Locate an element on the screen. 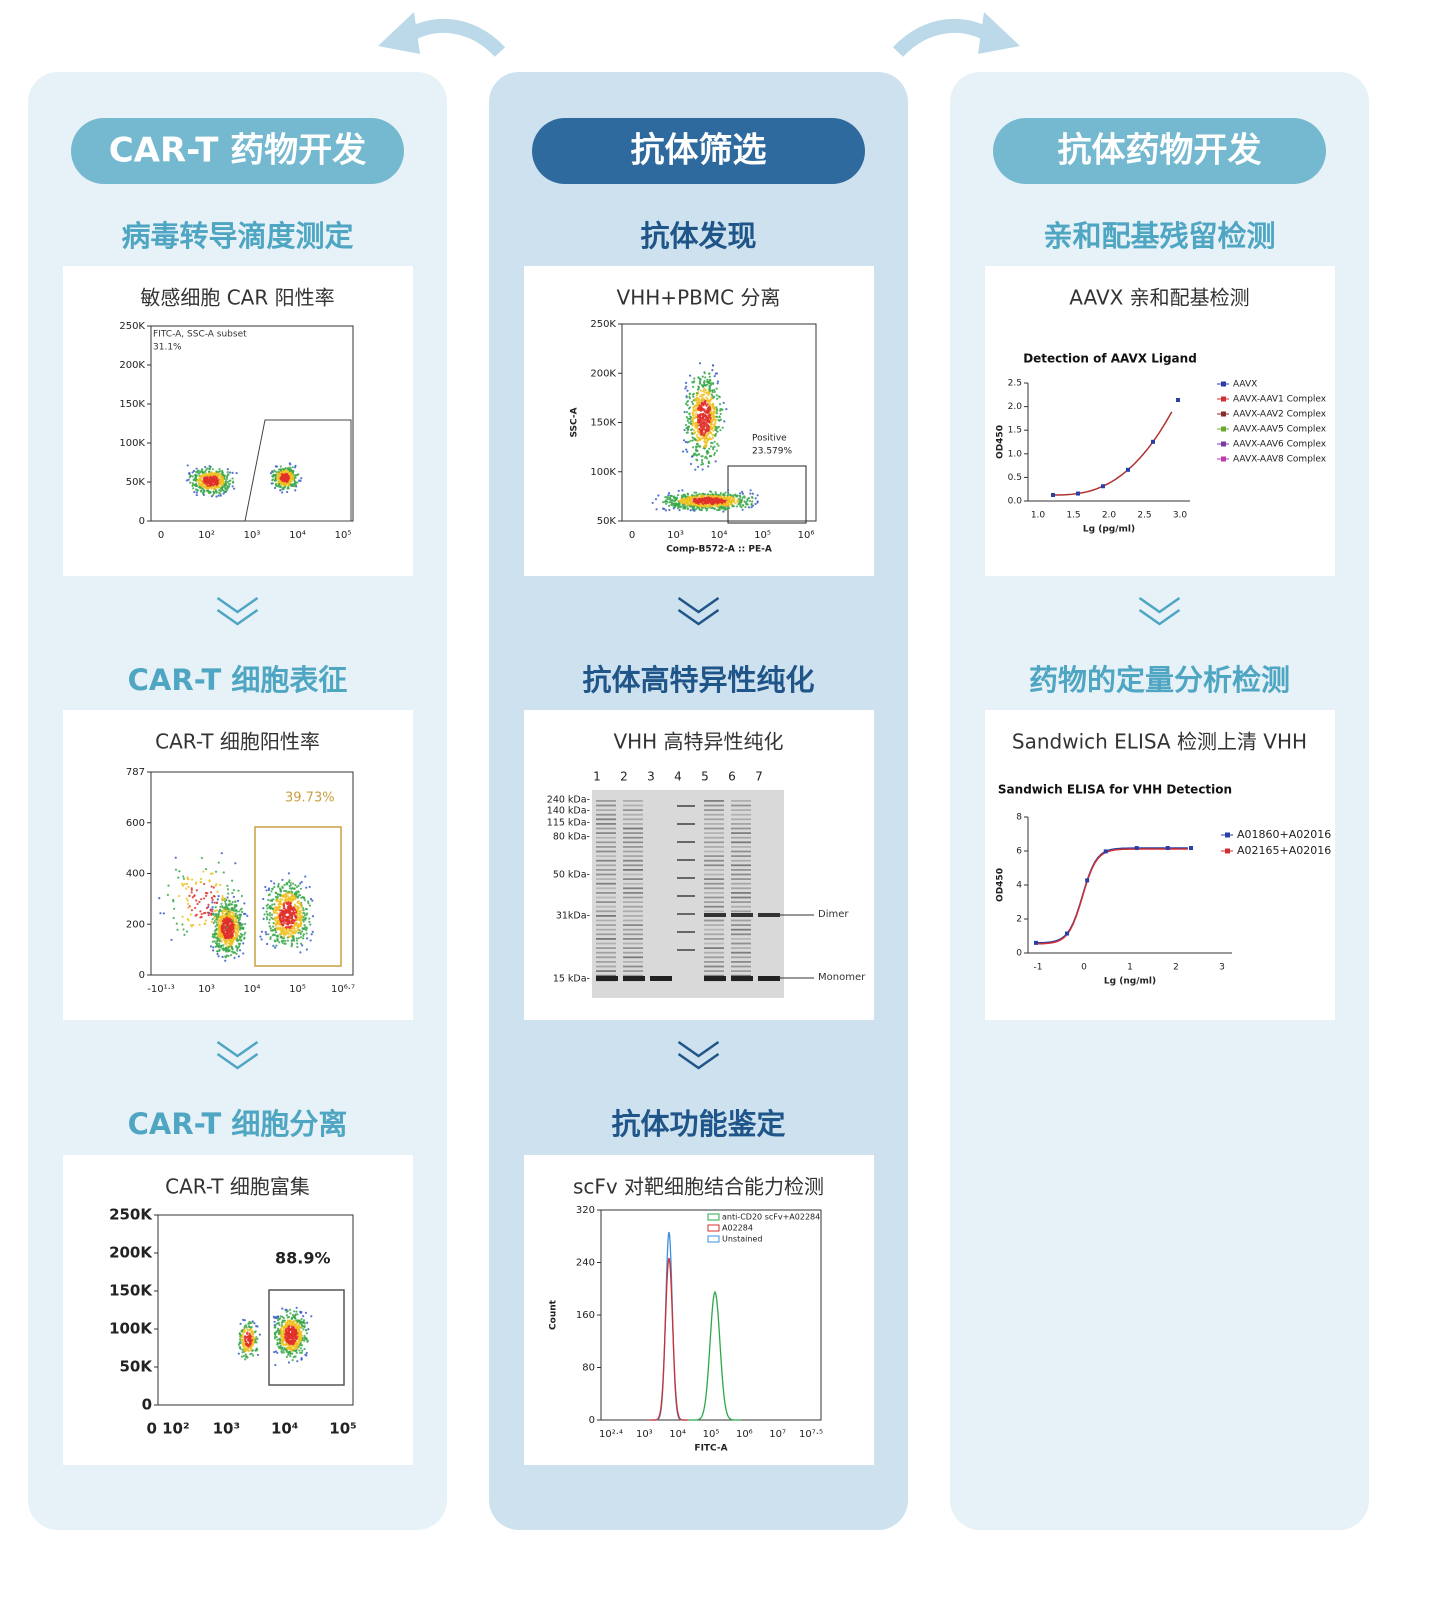  plot-annotation: 23.579% is located at coordinates (772, 452).